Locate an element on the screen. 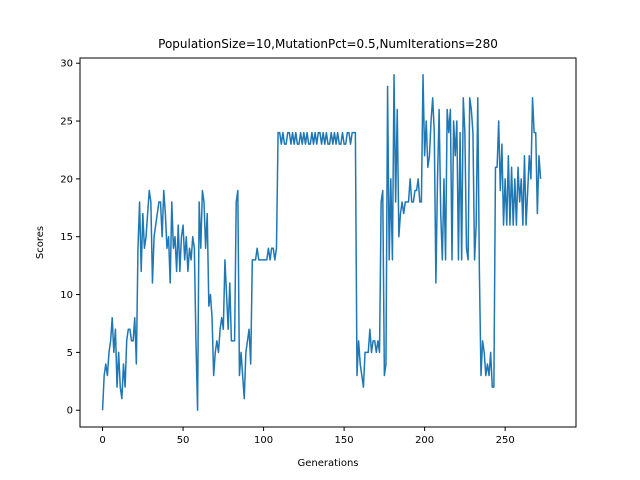 Image resolution: width=640 pixels, height=480 pixels. y-axis-ticks: 0 5 10 15 20 25 30 is located at coordinates (70, 238).